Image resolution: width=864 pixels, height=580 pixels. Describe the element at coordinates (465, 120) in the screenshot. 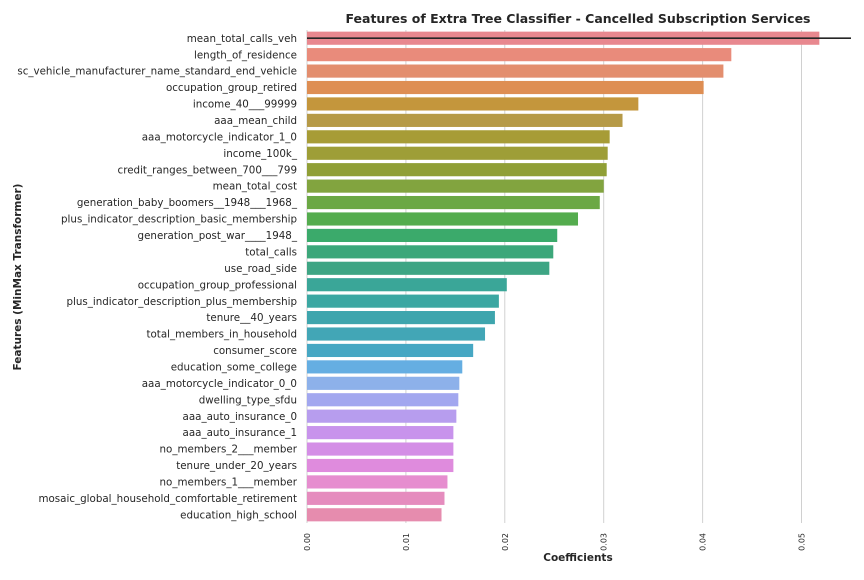

I see `bar-aaa_mean_child` at that location.